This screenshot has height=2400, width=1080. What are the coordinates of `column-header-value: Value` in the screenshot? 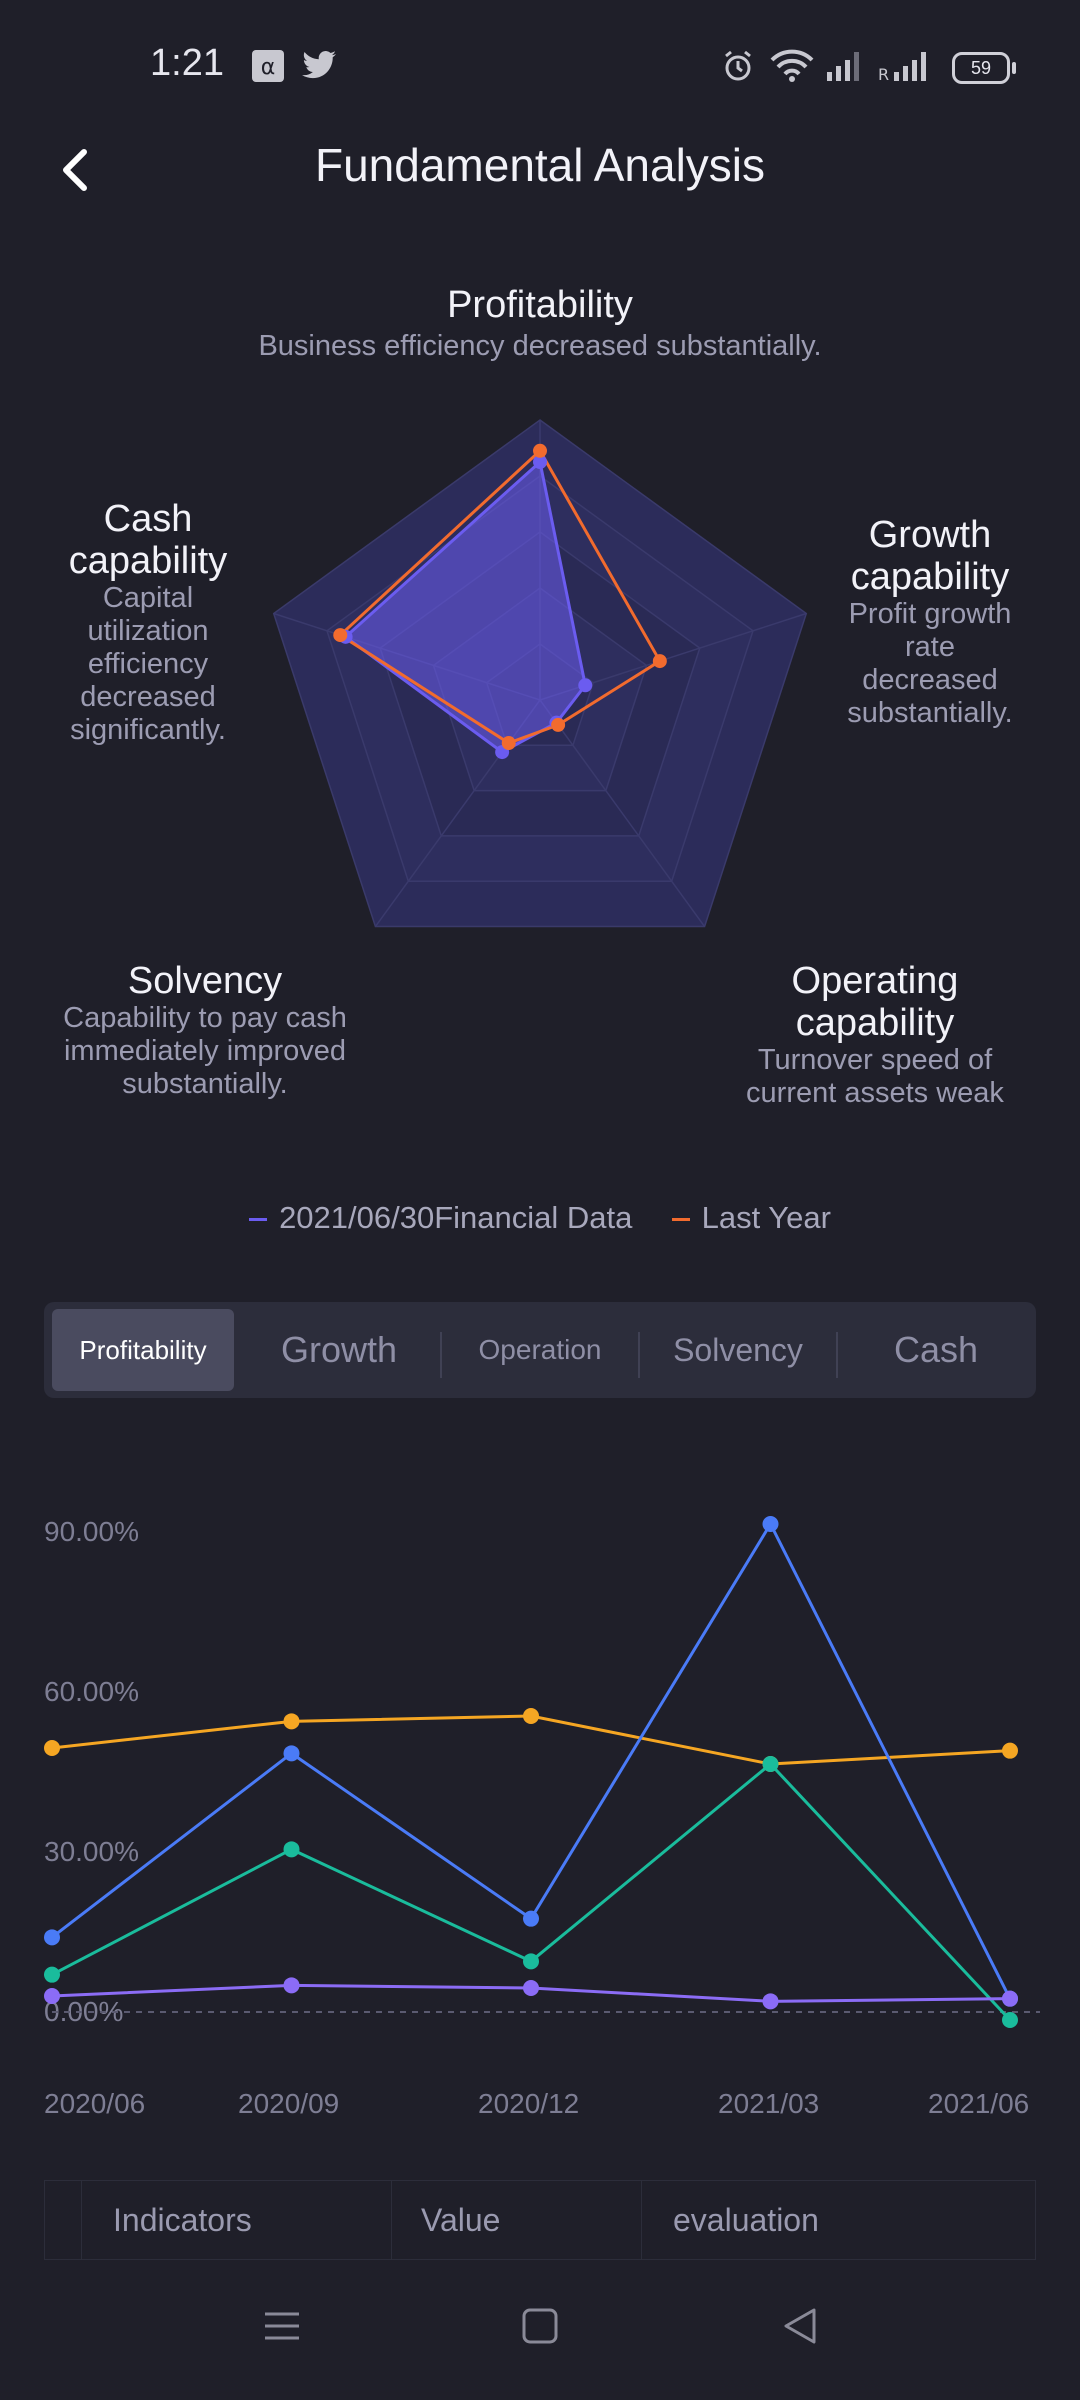 It's located at (461, 2220).